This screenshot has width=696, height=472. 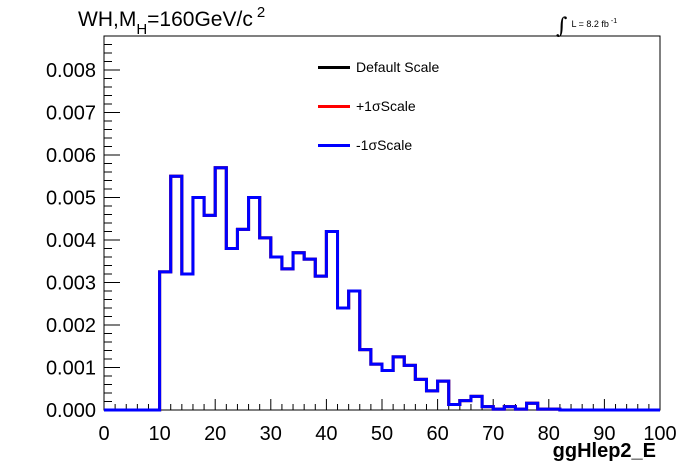 I want to click on integral-symbol: ∫, so click(x=562, y=26).